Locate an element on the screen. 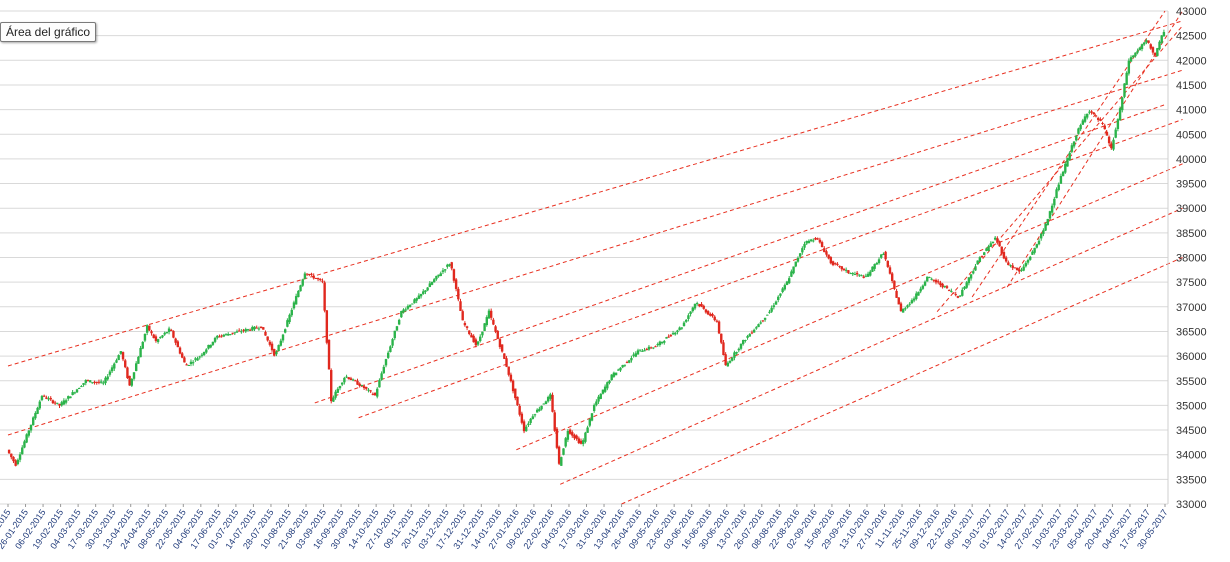 This screenshot has height=562, width=1230. y-tick-label: 33000 is located at coordinates (1191, 505).